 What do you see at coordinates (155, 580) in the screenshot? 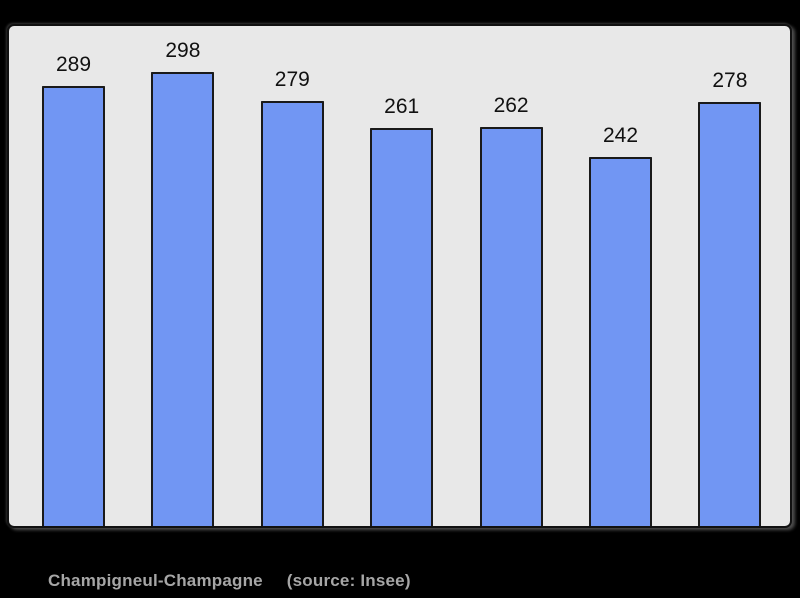
I see `chart-title: Champigneul-Champagne` at bounding box center [155, 580].